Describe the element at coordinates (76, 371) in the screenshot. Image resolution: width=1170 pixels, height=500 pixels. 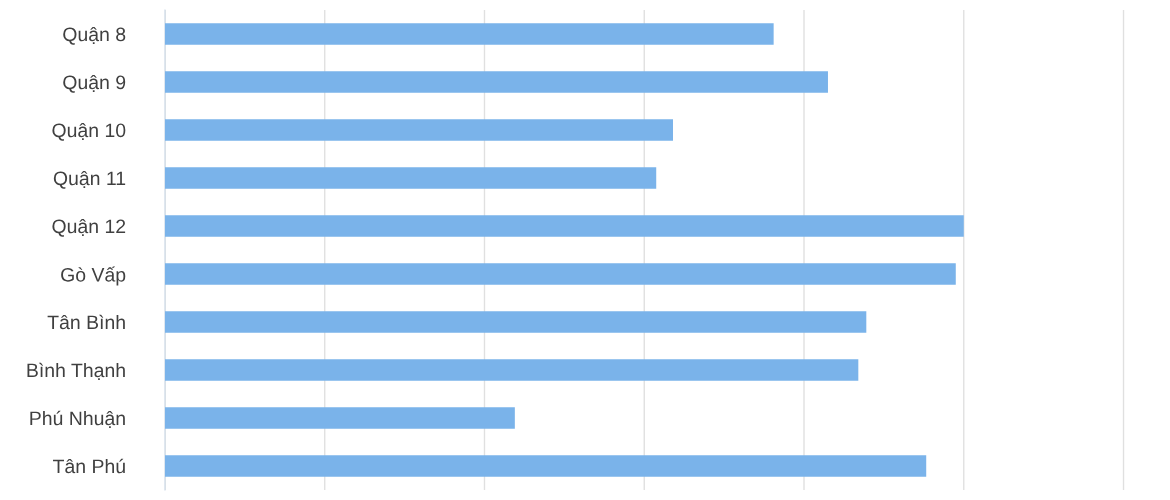
I see `y-tick-label: Bình Thạnh` at that location.